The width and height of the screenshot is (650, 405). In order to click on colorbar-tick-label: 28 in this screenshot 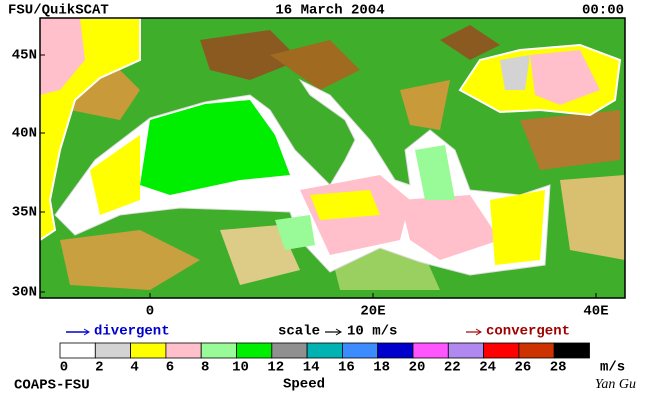, I will do `click(558, 368)`.